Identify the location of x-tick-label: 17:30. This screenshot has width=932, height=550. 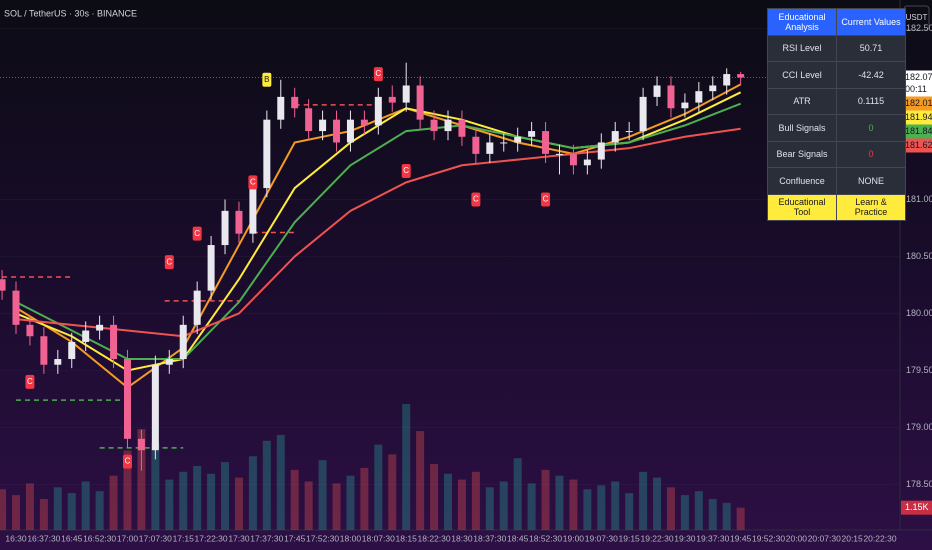
(239, 538).